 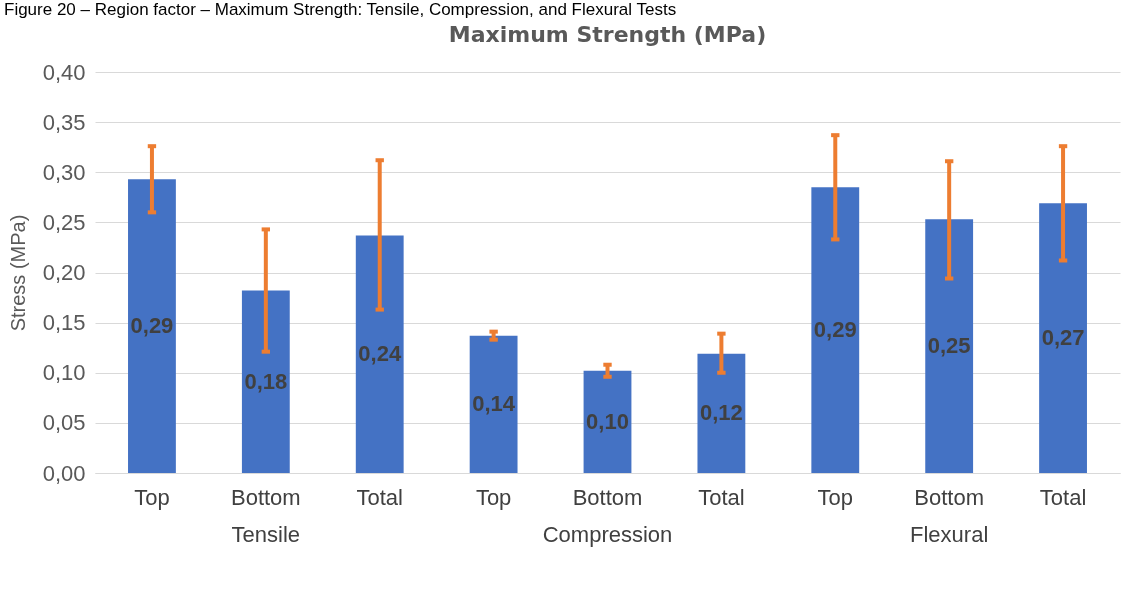 I want to click on text: Flexural, so click(x=949, y=534).